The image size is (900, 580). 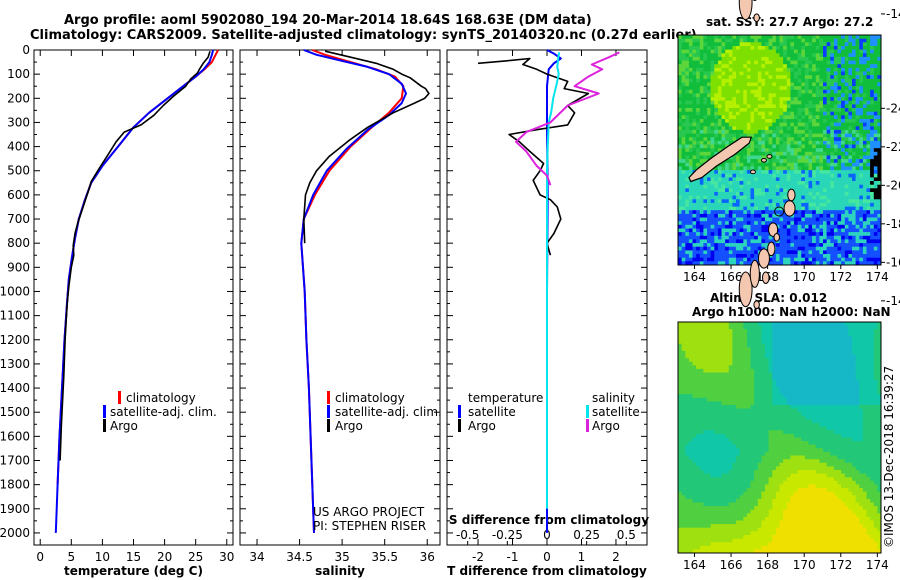 What do you see at coordinates (15, 364) in the screenshot?
I see `y-tick-label: 1300` at bounding box center [15, 364].